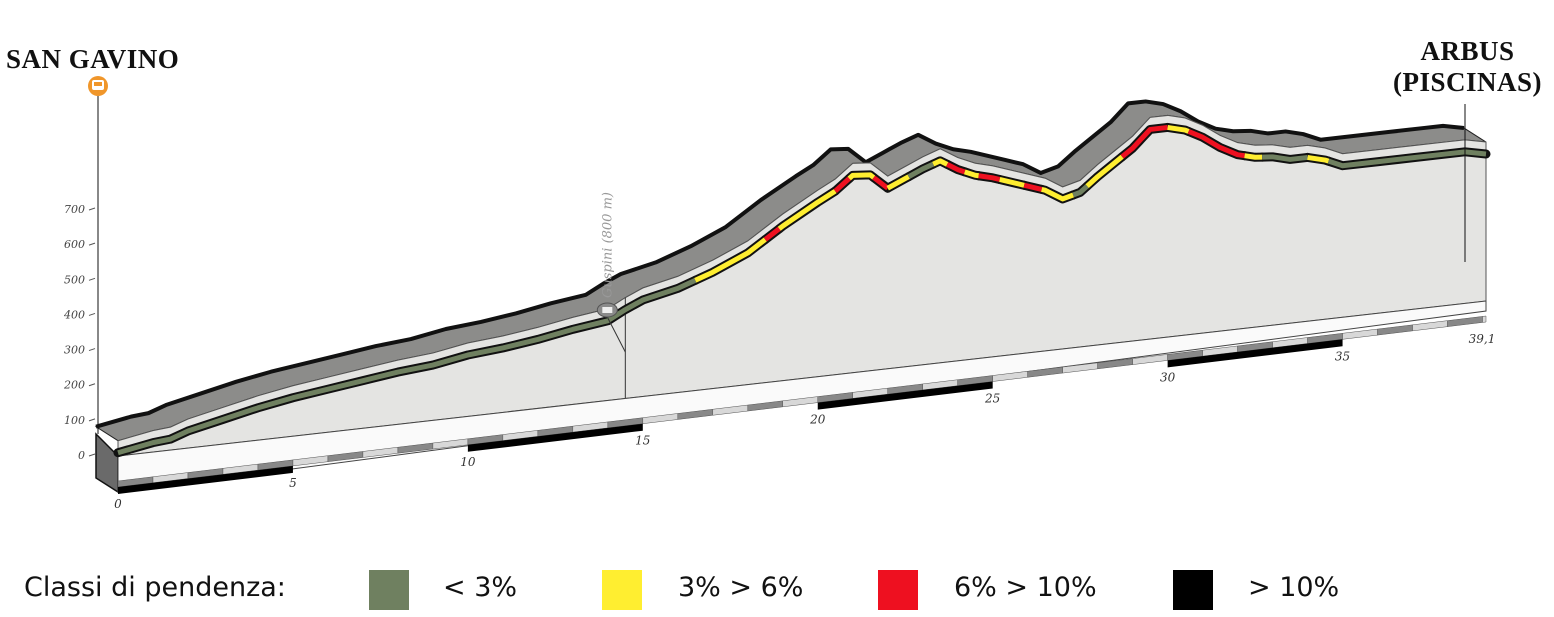 The height and width of the screenshot is (617, 1554). I want to click on legend-label-black: > 10%, so click(1294, 587).